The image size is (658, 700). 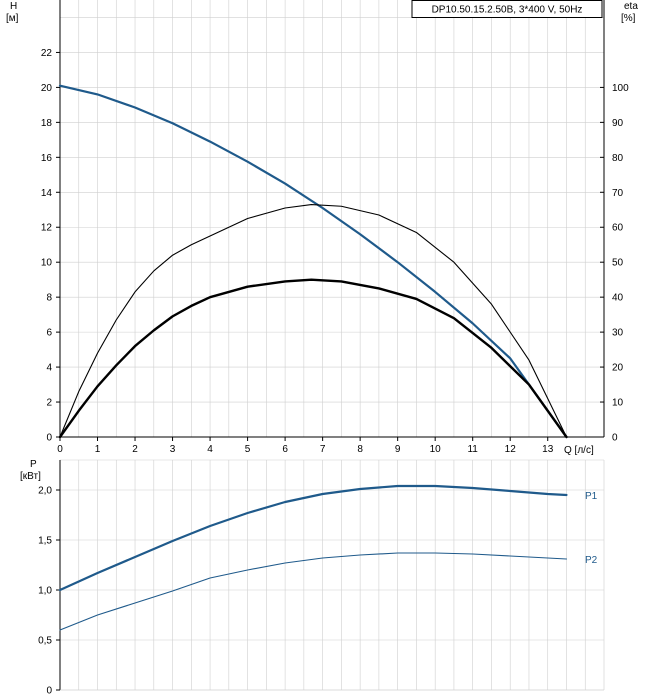 What do you see at coordinates (13, 6) in the screenshot?
I see `y-left-axis-label: H` at bounding box center [13, 6].